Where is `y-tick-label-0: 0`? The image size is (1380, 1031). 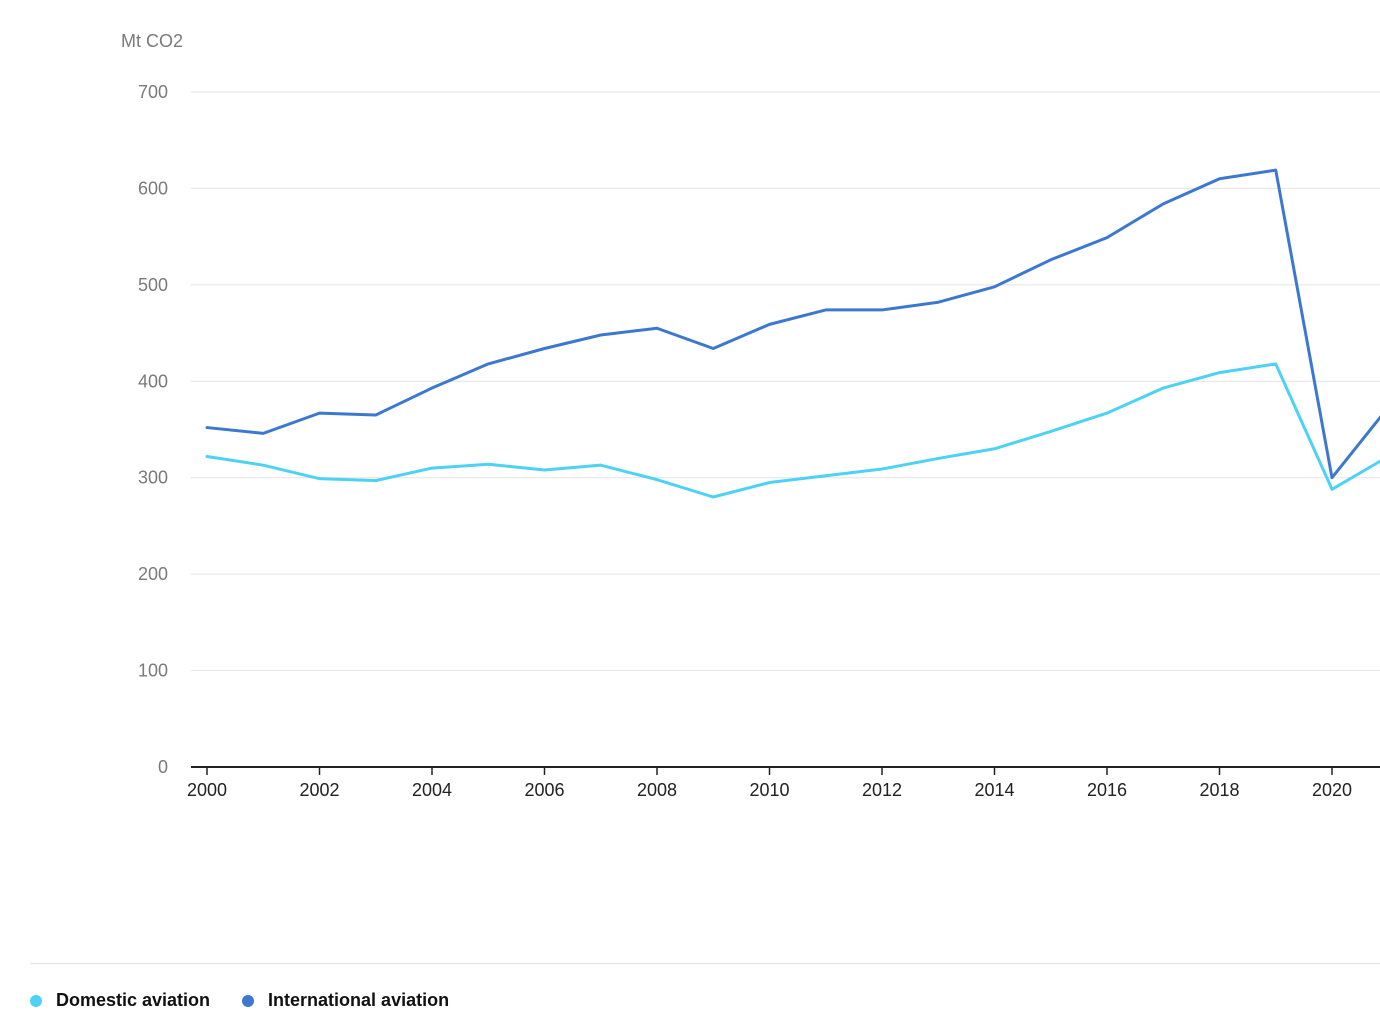
y-tick-label-0: 0 is located at coordinates (163, 767).